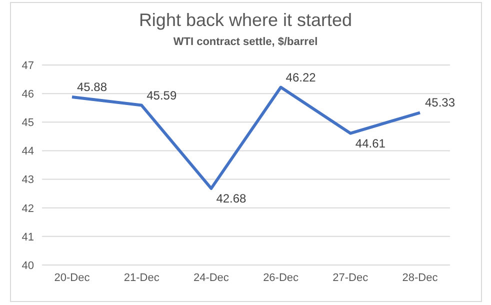 This screenshot has height=305, width=491. What do you see at coordinates (211, 278) in the screenshot?
I see `x-tick-label: 24-Dec` at bounding box center [211, 278].